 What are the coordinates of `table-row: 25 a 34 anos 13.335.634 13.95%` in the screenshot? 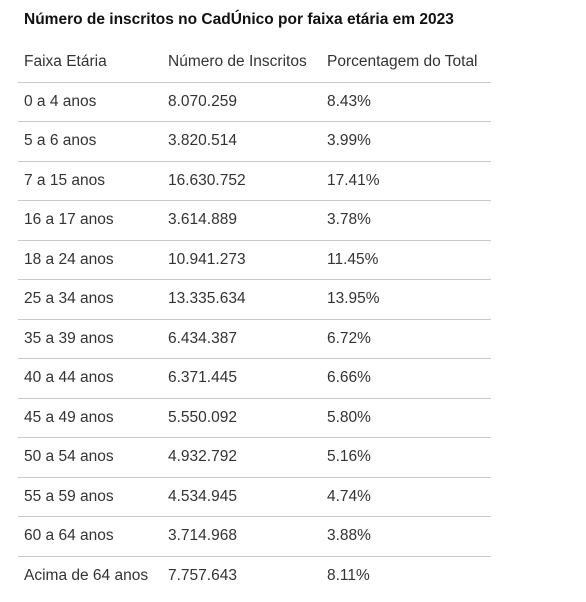 It's located at (254, 299).